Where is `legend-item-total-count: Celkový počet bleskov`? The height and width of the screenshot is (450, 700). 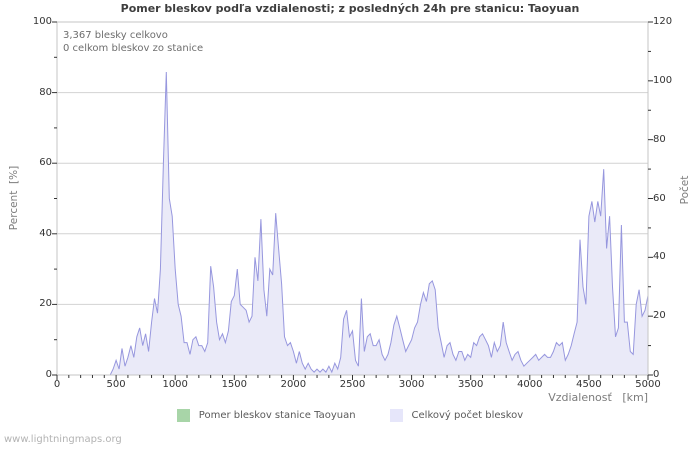
legend-item-total-count: Celkový počet bleskov is located at coordinates (456, 415).